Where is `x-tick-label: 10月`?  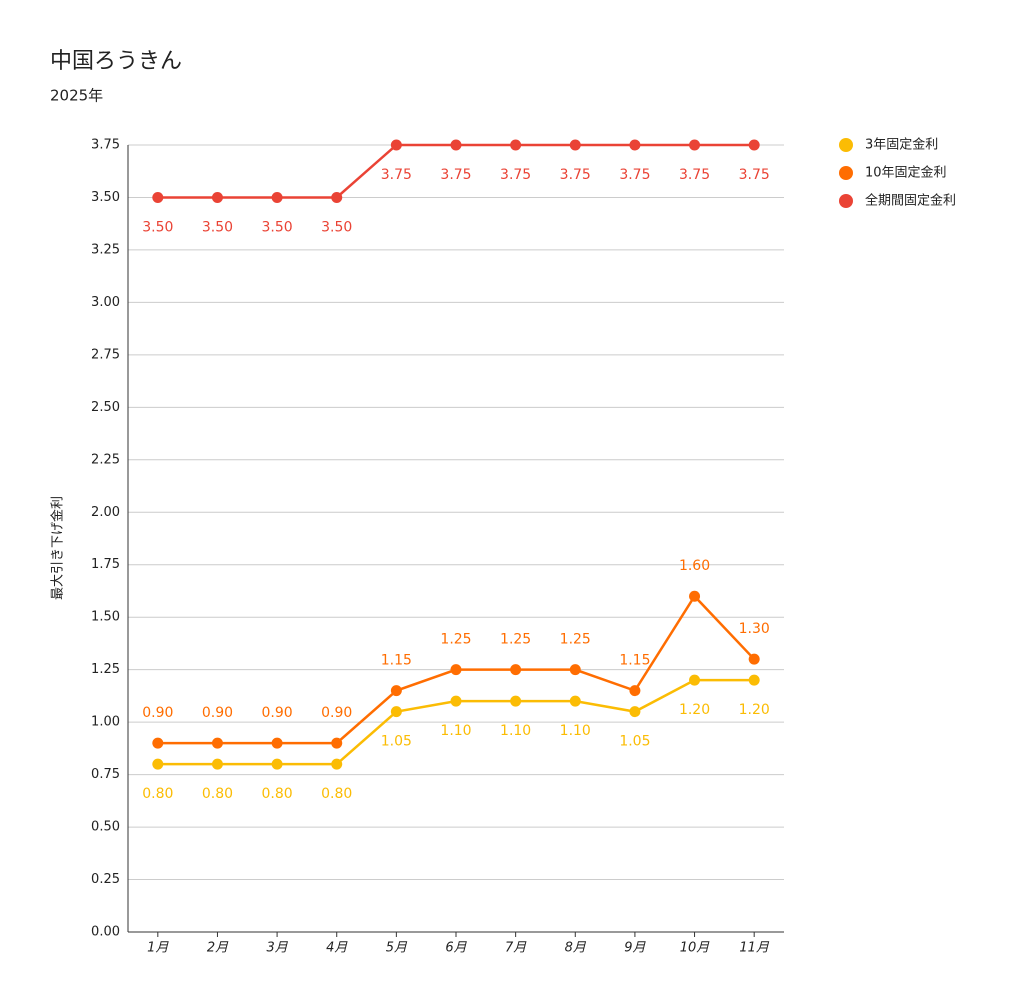
x-tick-label: 10月 is located at coordinates (695, 948).